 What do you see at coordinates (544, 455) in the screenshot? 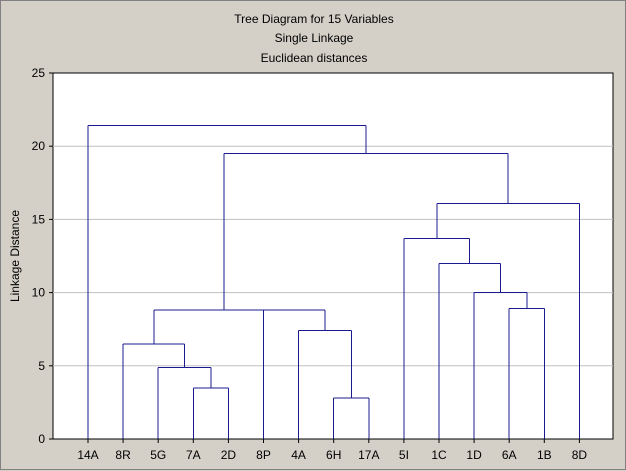
I see `leaf-label: 1B` at bounding box center [544, 455].